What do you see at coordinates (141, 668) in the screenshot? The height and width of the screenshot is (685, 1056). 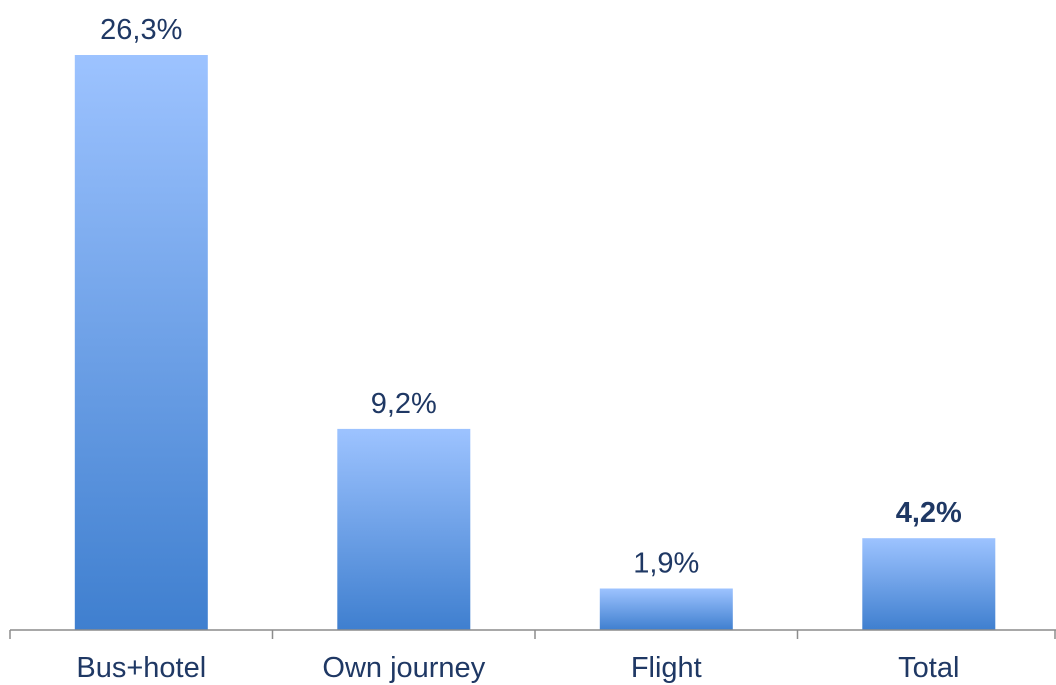 I see `category-label-bus-hotel: Bus+hotel` at bounding box center [141, 668].